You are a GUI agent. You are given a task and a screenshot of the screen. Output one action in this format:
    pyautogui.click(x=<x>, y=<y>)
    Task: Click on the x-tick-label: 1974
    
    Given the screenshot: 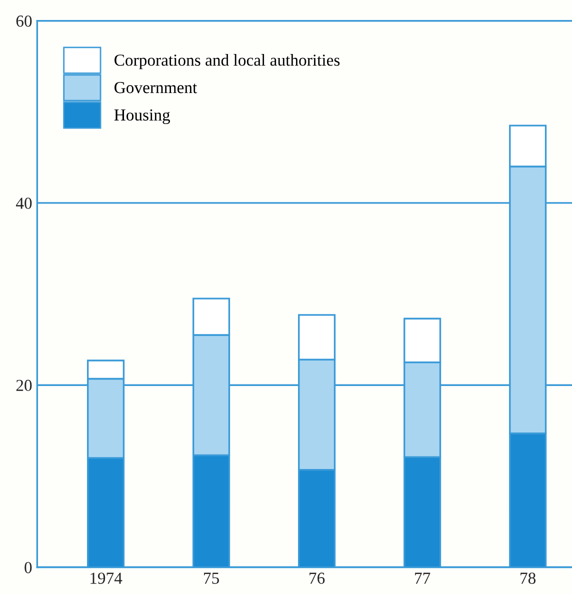 What is the action you would take?
    pyautogui.click(x=106, y=578)
    